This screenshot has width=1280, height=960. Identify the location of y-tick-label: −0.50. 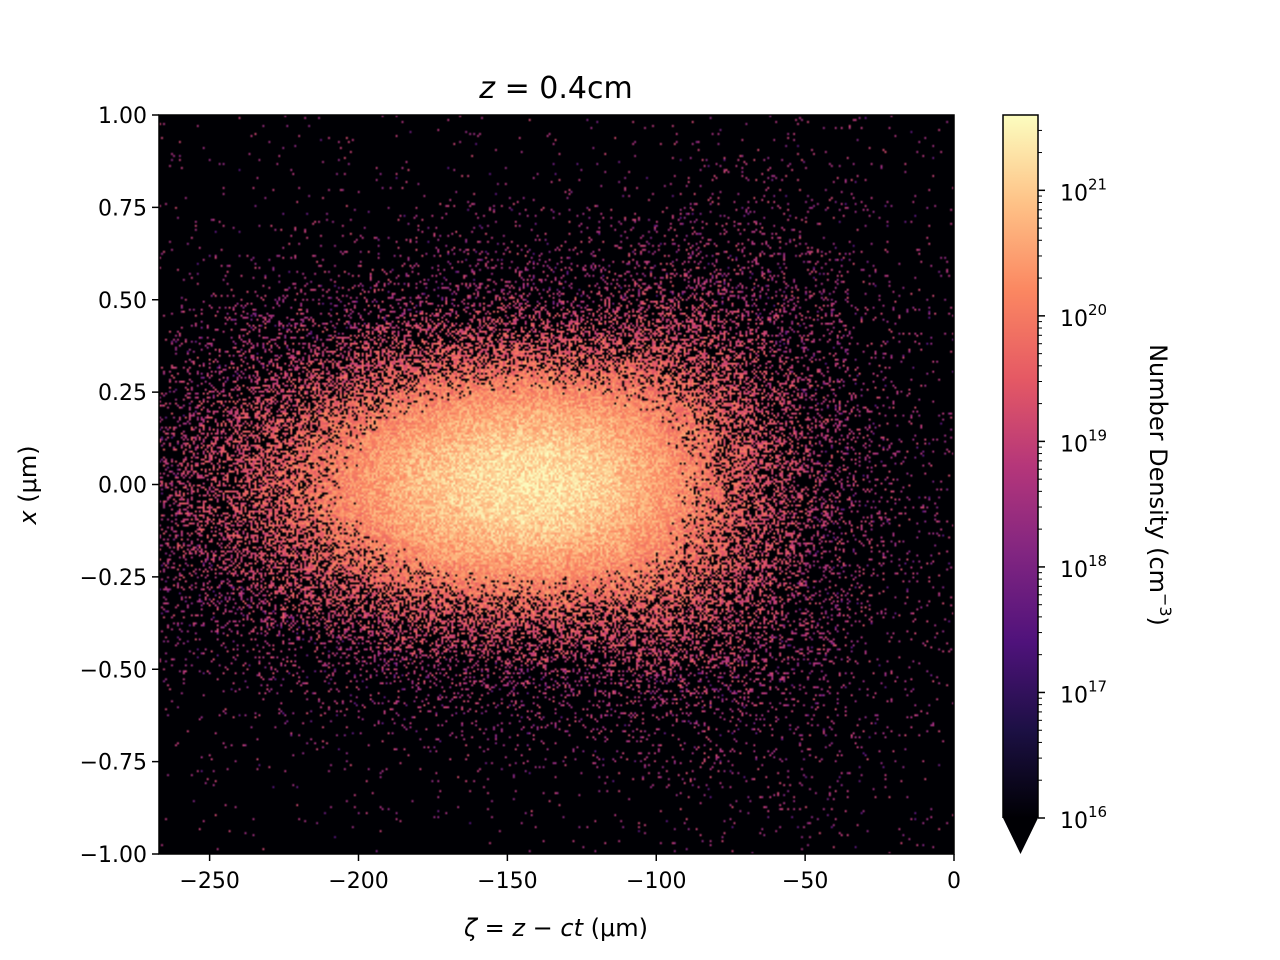
(113, 670).